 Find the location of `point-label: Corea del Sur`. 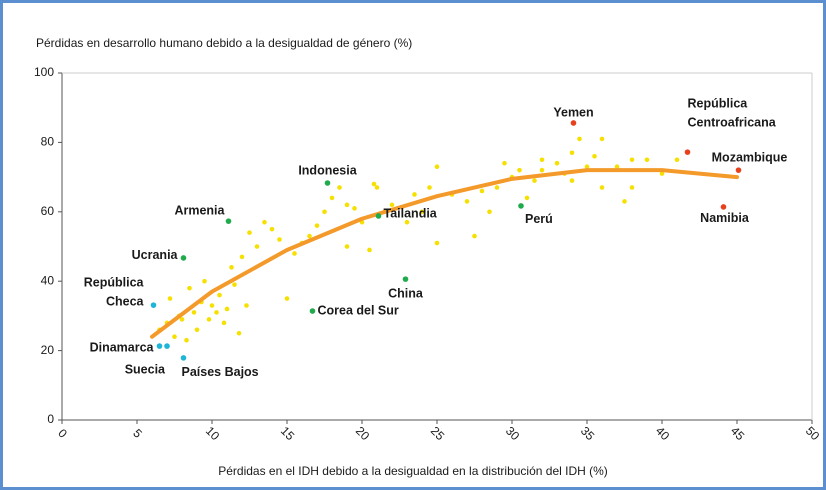

point-label: Corea del Sur is located at coordinates (358, 310).